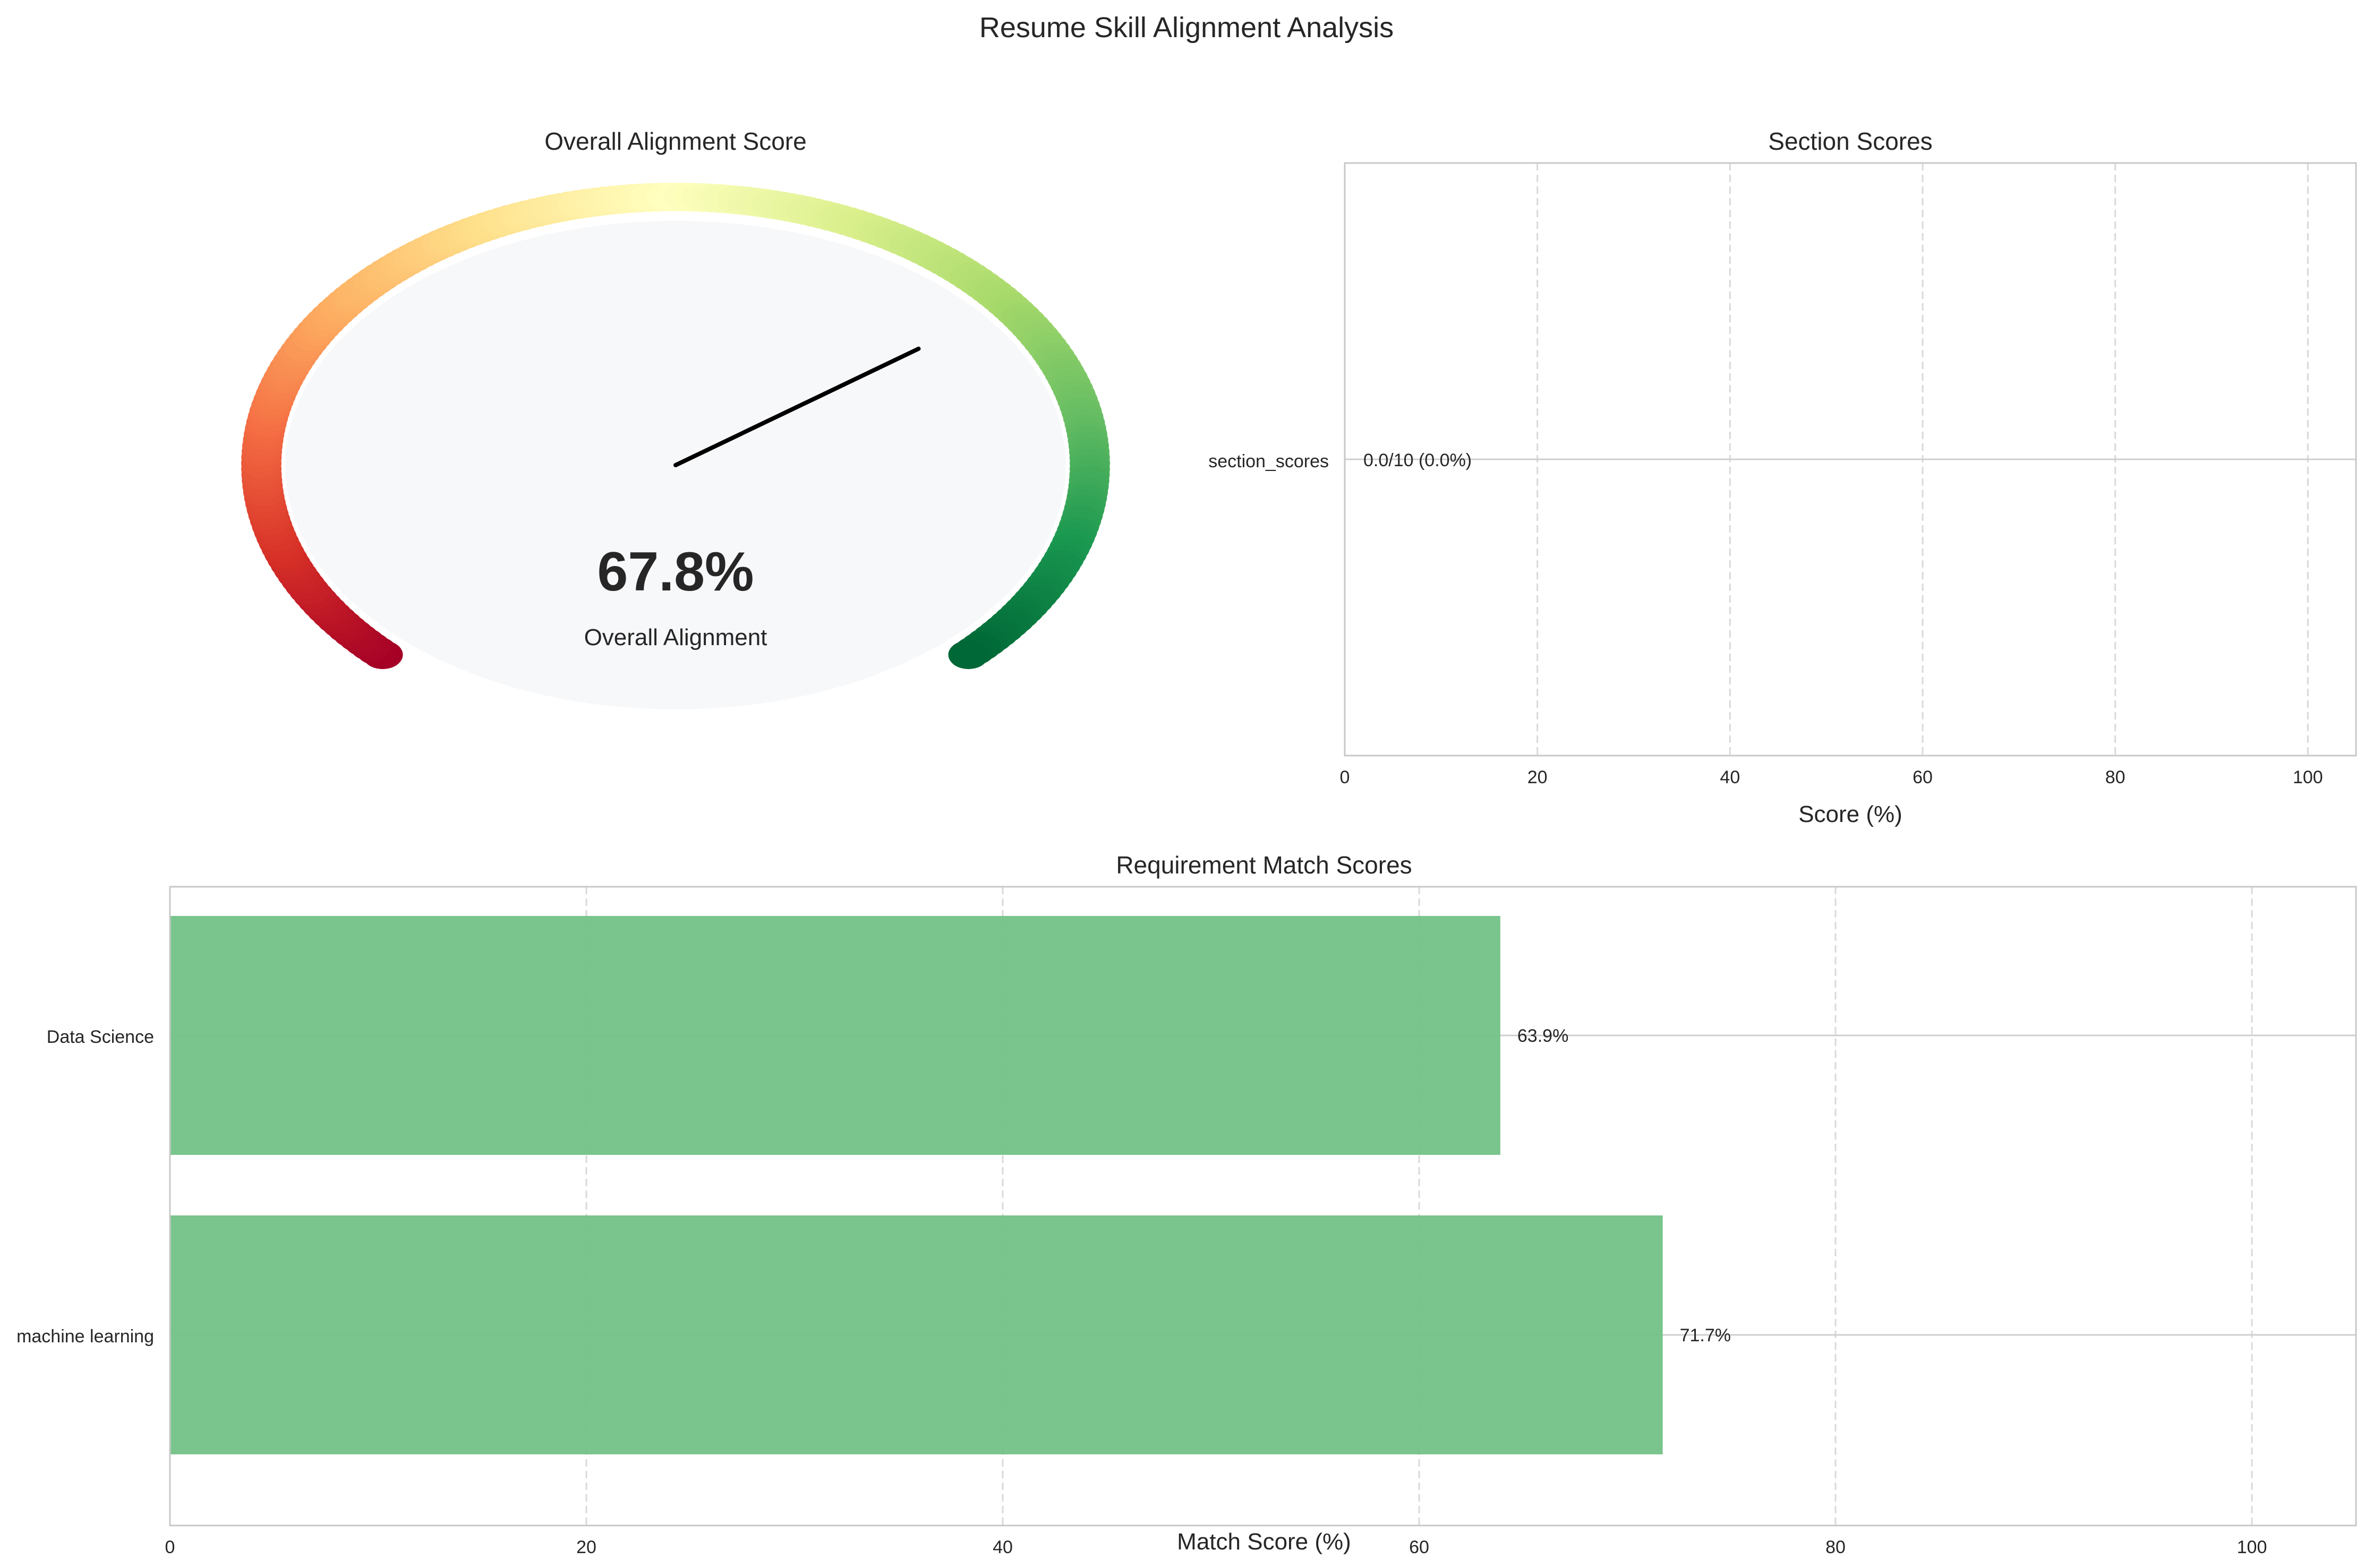  What do you see at coordinates (797, 406) in the screenshot?
I see `gauge-needle` at bounding box center [797, 406].